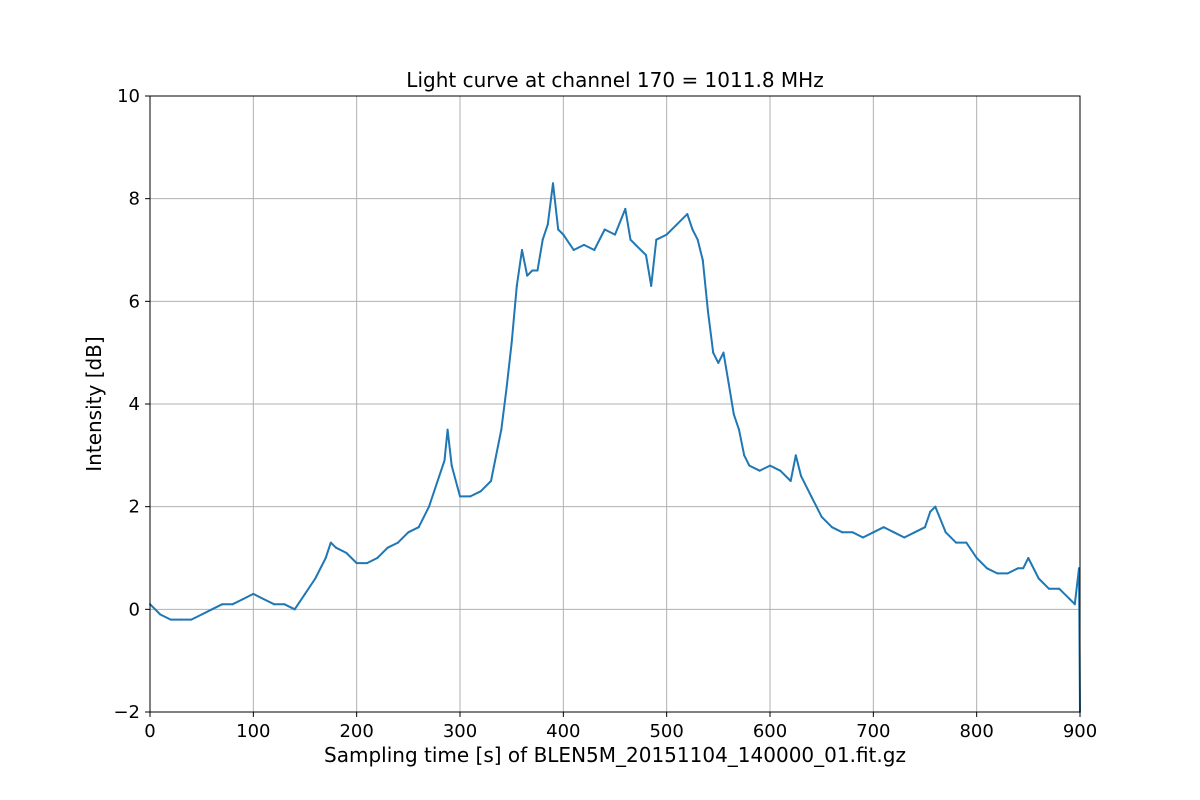 The height and width of the screenshot is (800, 1200). I want to click on y-tick-label: −2, so click(126, 712).